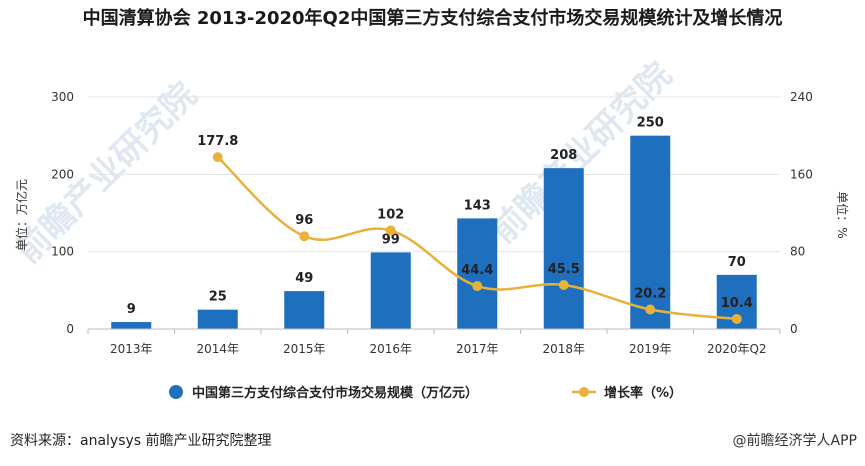  What do you see at coordinates (564, 269) in the screenshot?
I see `line-value-label: 45.5` at bounding box center [564, 269].